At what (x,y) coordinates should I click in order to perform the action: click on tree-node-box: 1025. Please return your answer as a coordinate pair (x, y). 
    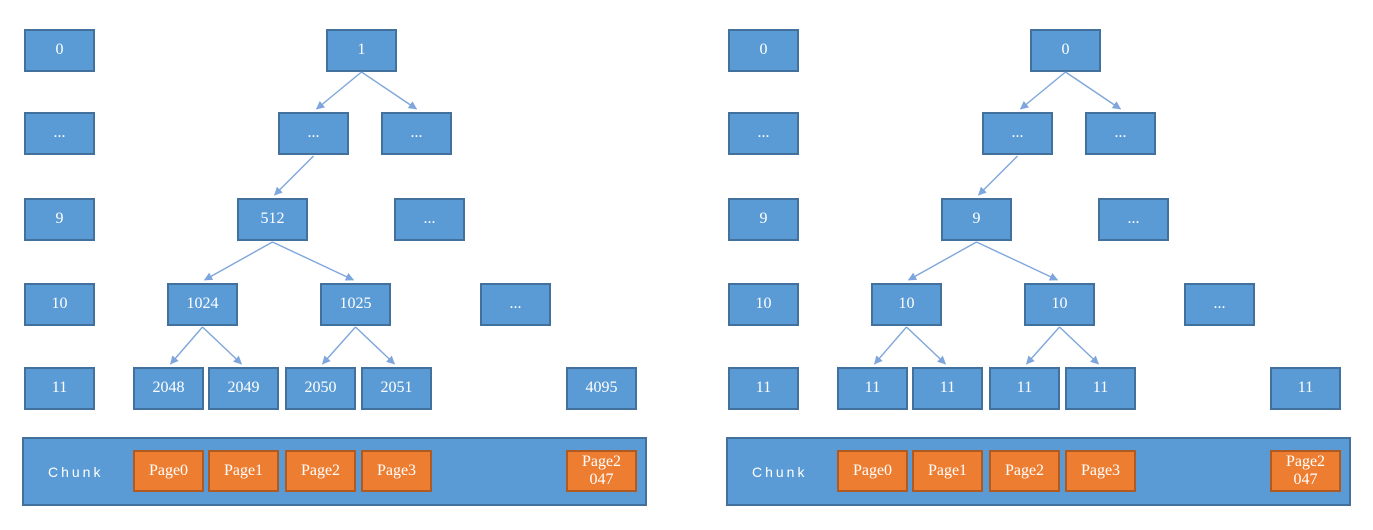
    Looking at the image, I should click on (355, 304).